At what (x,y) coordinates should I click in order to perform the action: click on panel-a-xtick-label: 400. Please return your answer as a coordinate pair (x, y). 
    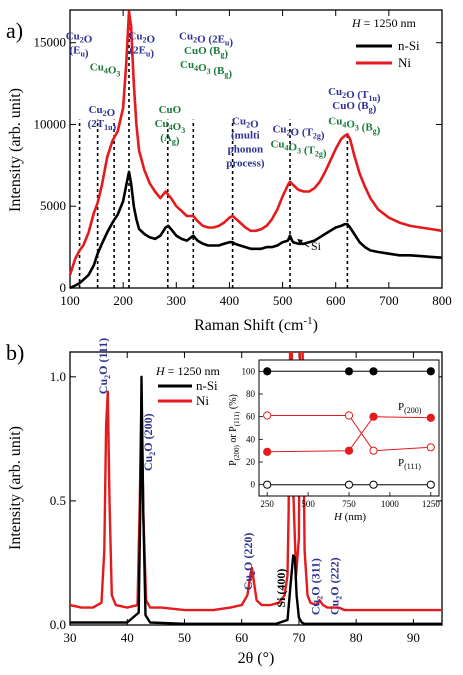
    Looking at the image, I should click on (230, 300).